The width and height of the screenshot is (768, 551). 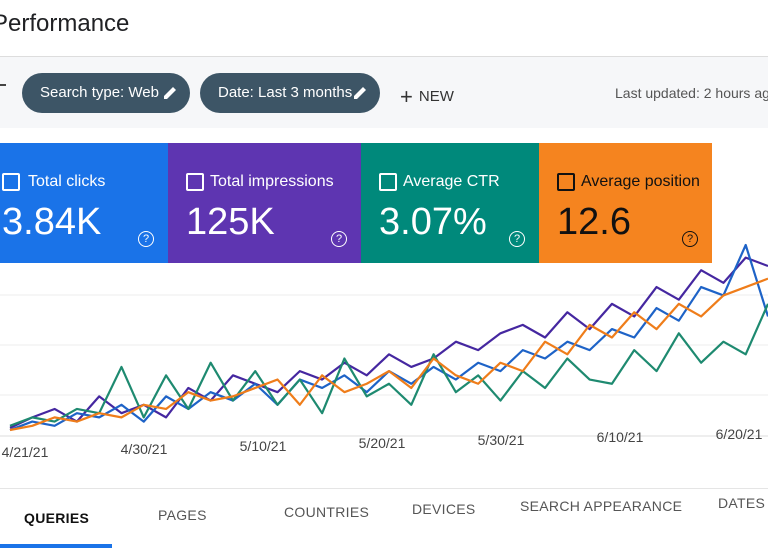 What do you see at coordinates (382, 443) in the screenshot?
I see `x-tick-label: 5/20/21` at bounding box center [382, 443].